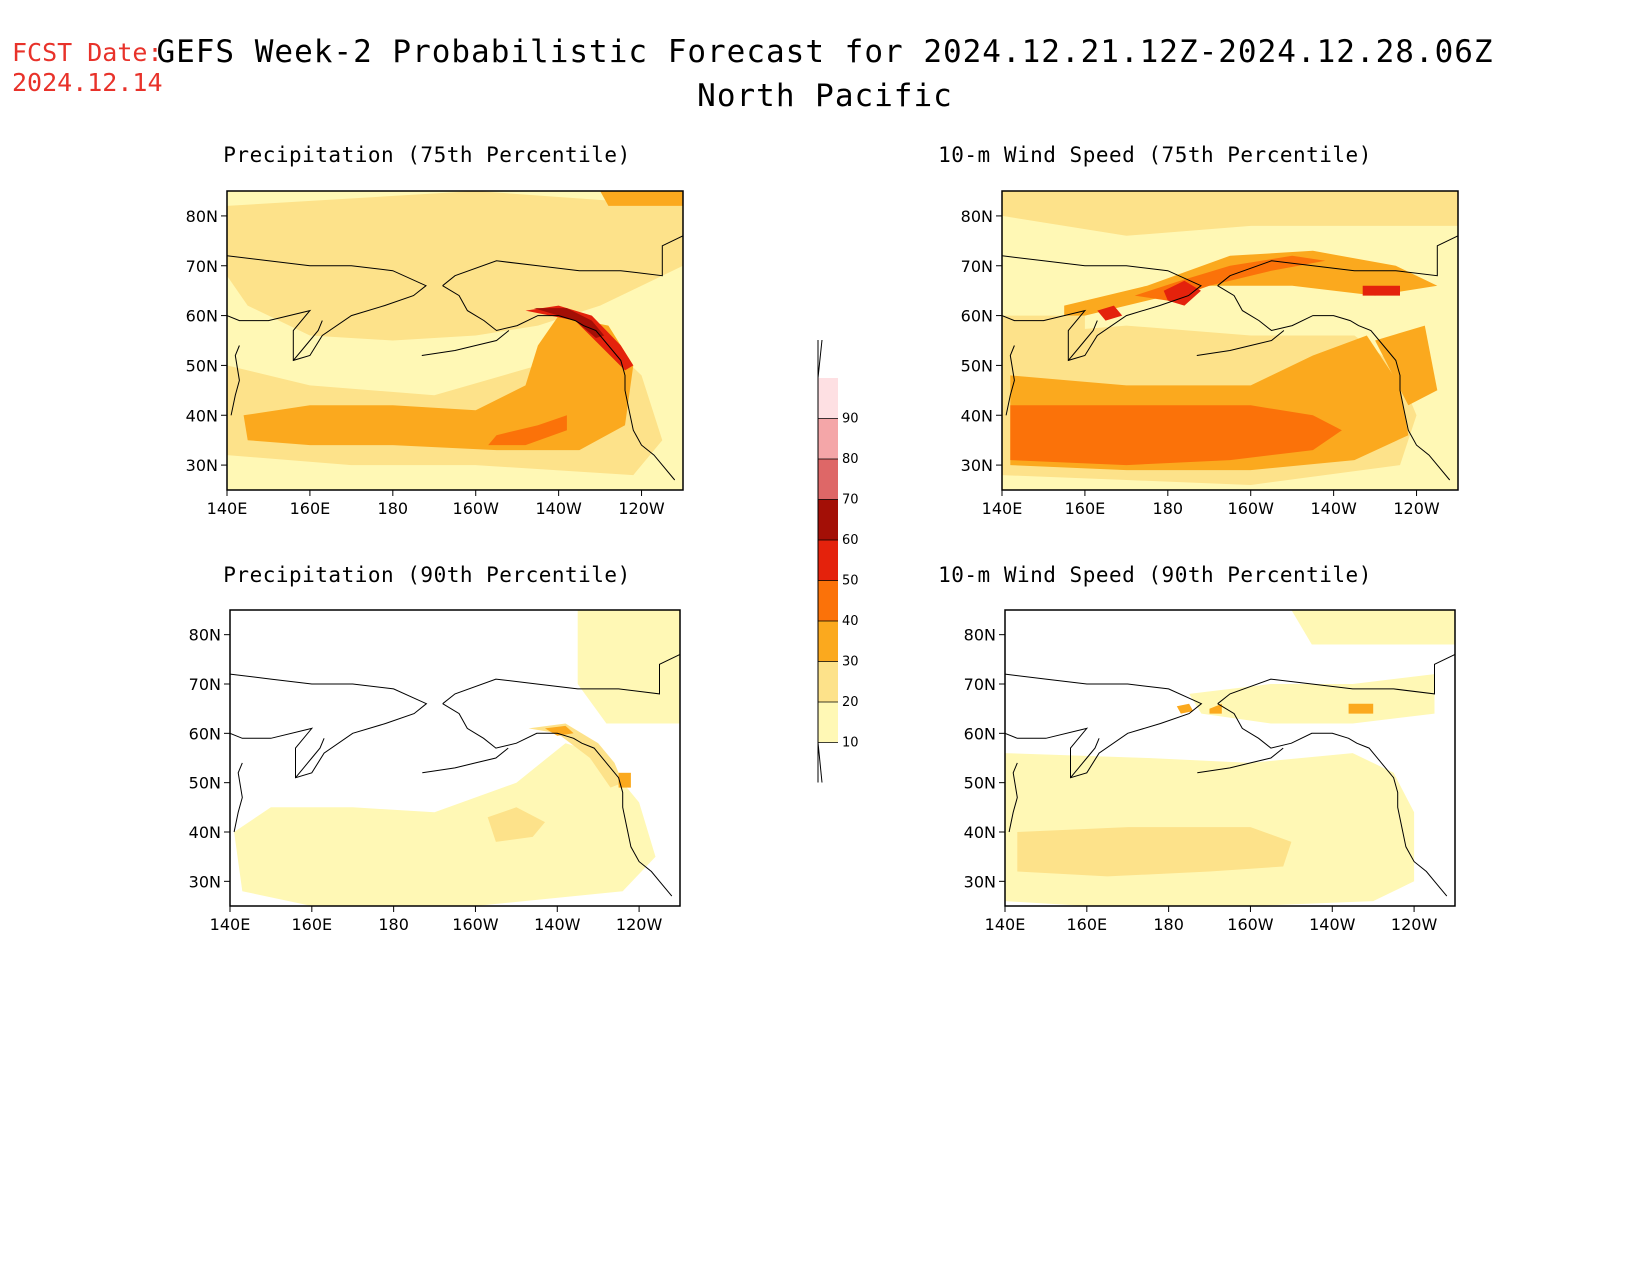 This screenshot has height=1275, width=1650. I want to click on colorbar-tick-label: 10, so click(850, 743).